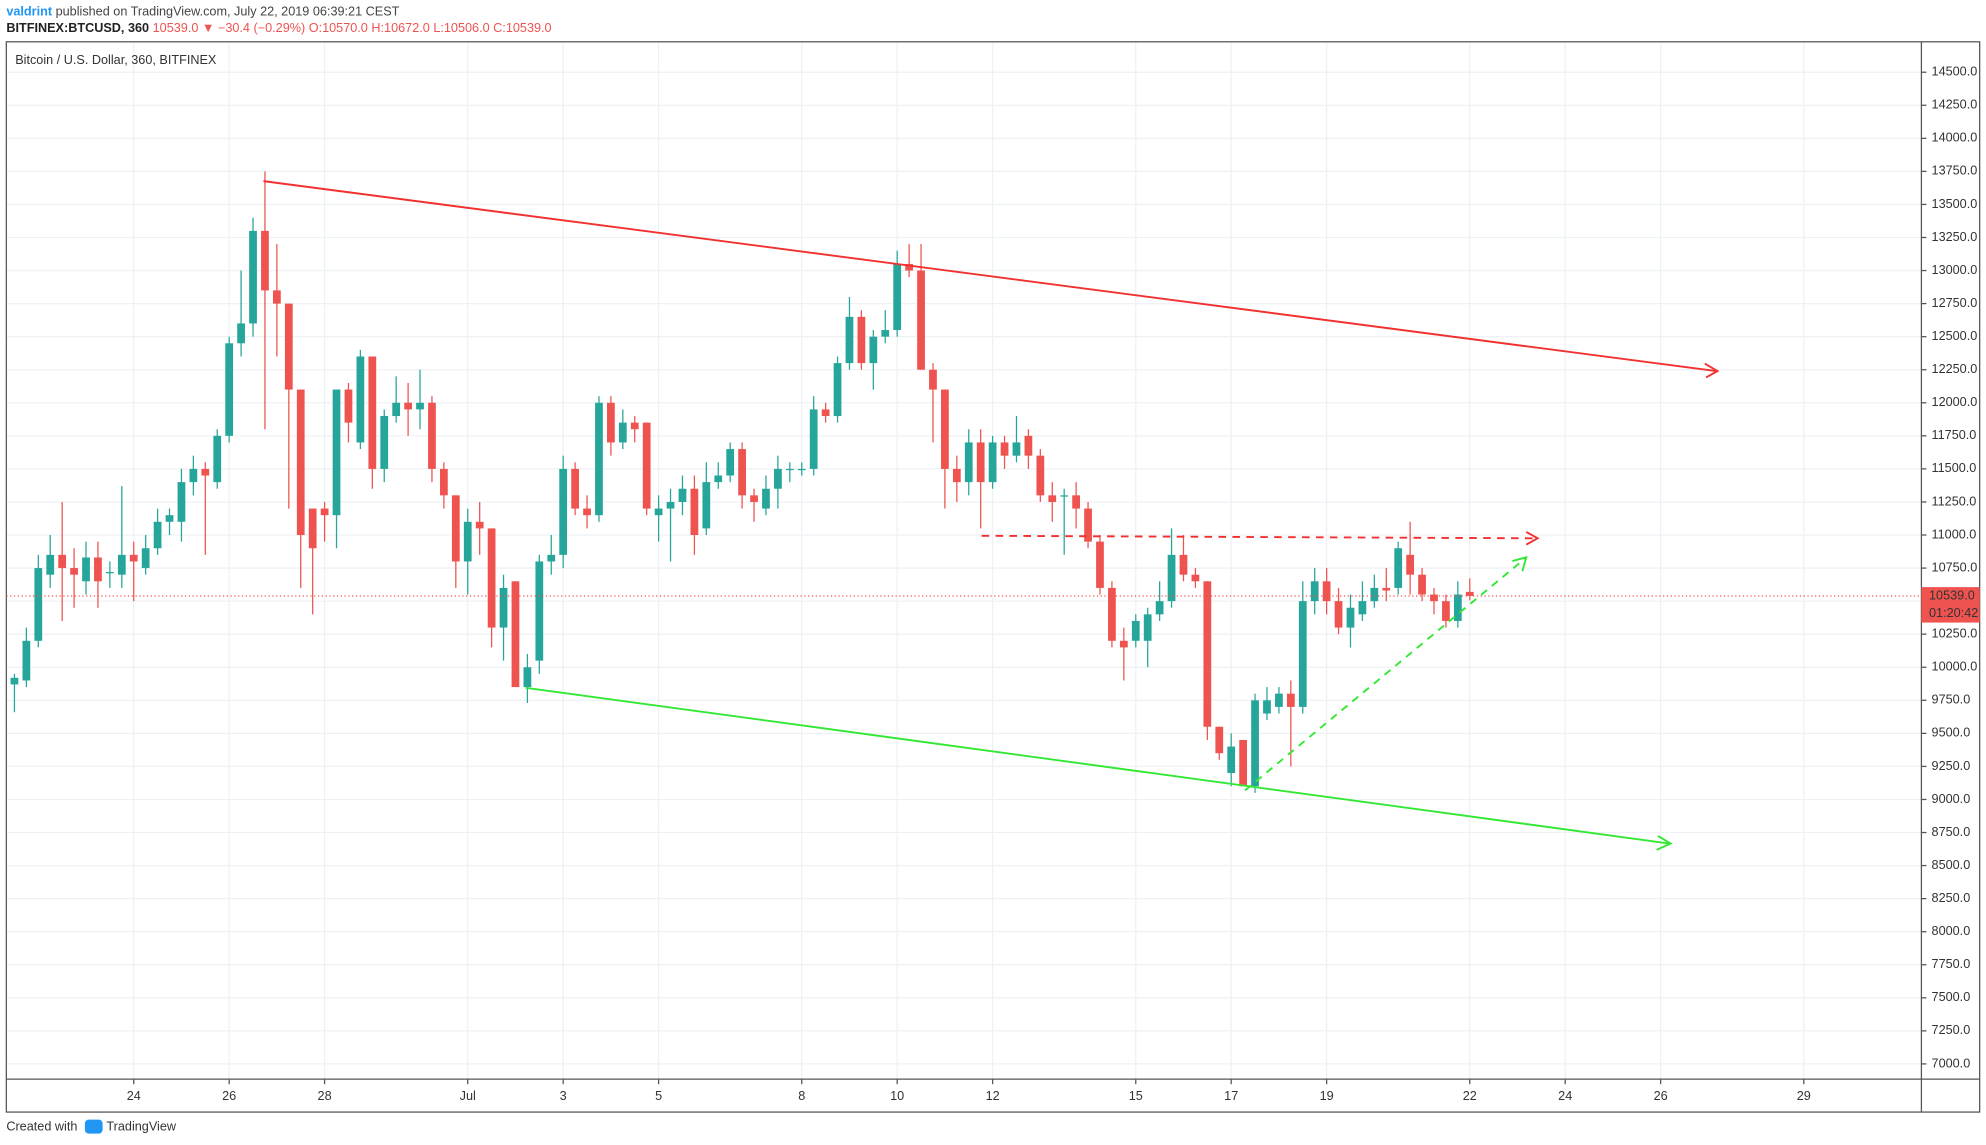  What do you see at coordinates (1951, 1030) in the screenshot?
I see `y-tick-label: 7250.0` at bounding box center [1951, 1030].